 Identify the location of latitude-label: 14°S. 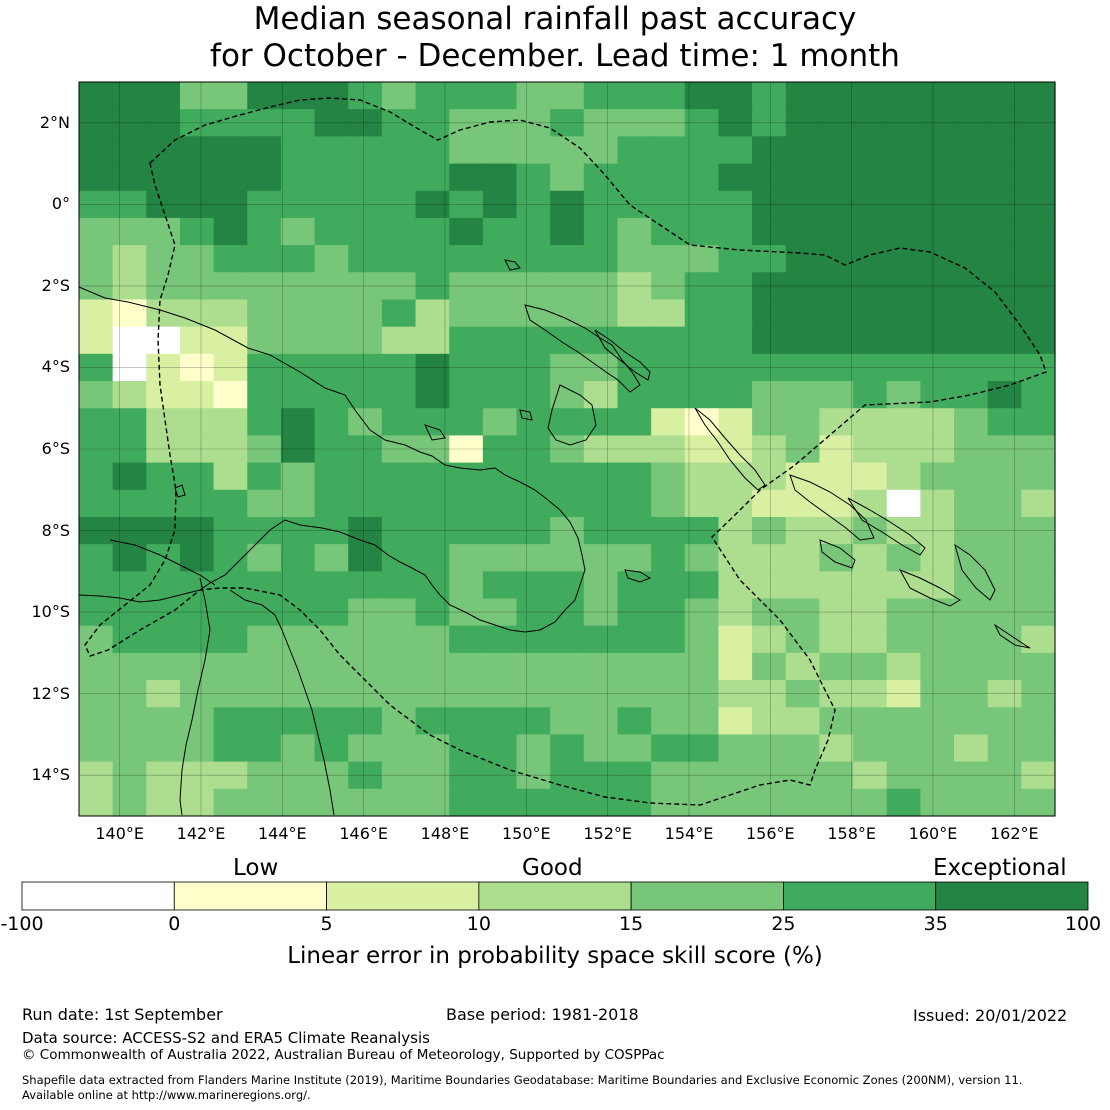
(50, 775).